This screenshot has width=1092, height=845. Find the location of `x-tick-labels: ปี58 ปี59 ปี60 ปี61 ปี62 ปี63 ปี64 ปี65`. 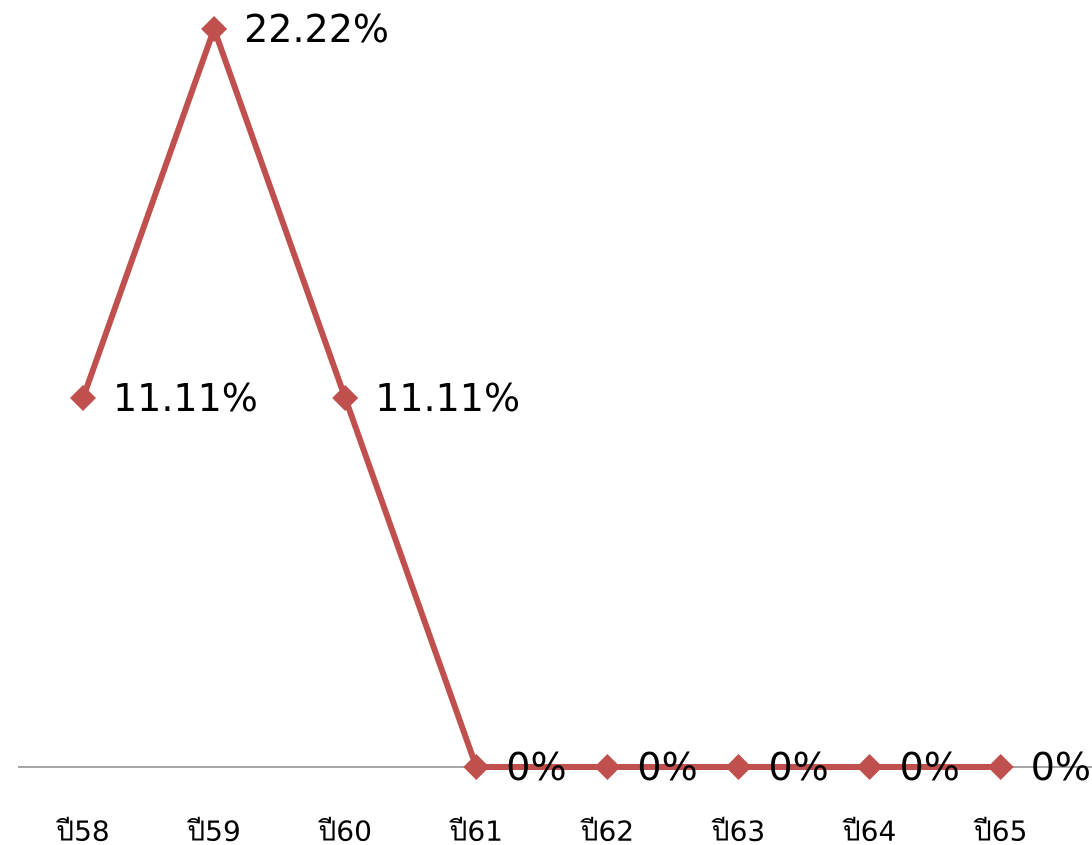

x-tick-labels: ปี58 ปี59 ปี60 ปี61 ปี62 ปี63 ปี64 ปี65 is located at coordinates (541, 830).